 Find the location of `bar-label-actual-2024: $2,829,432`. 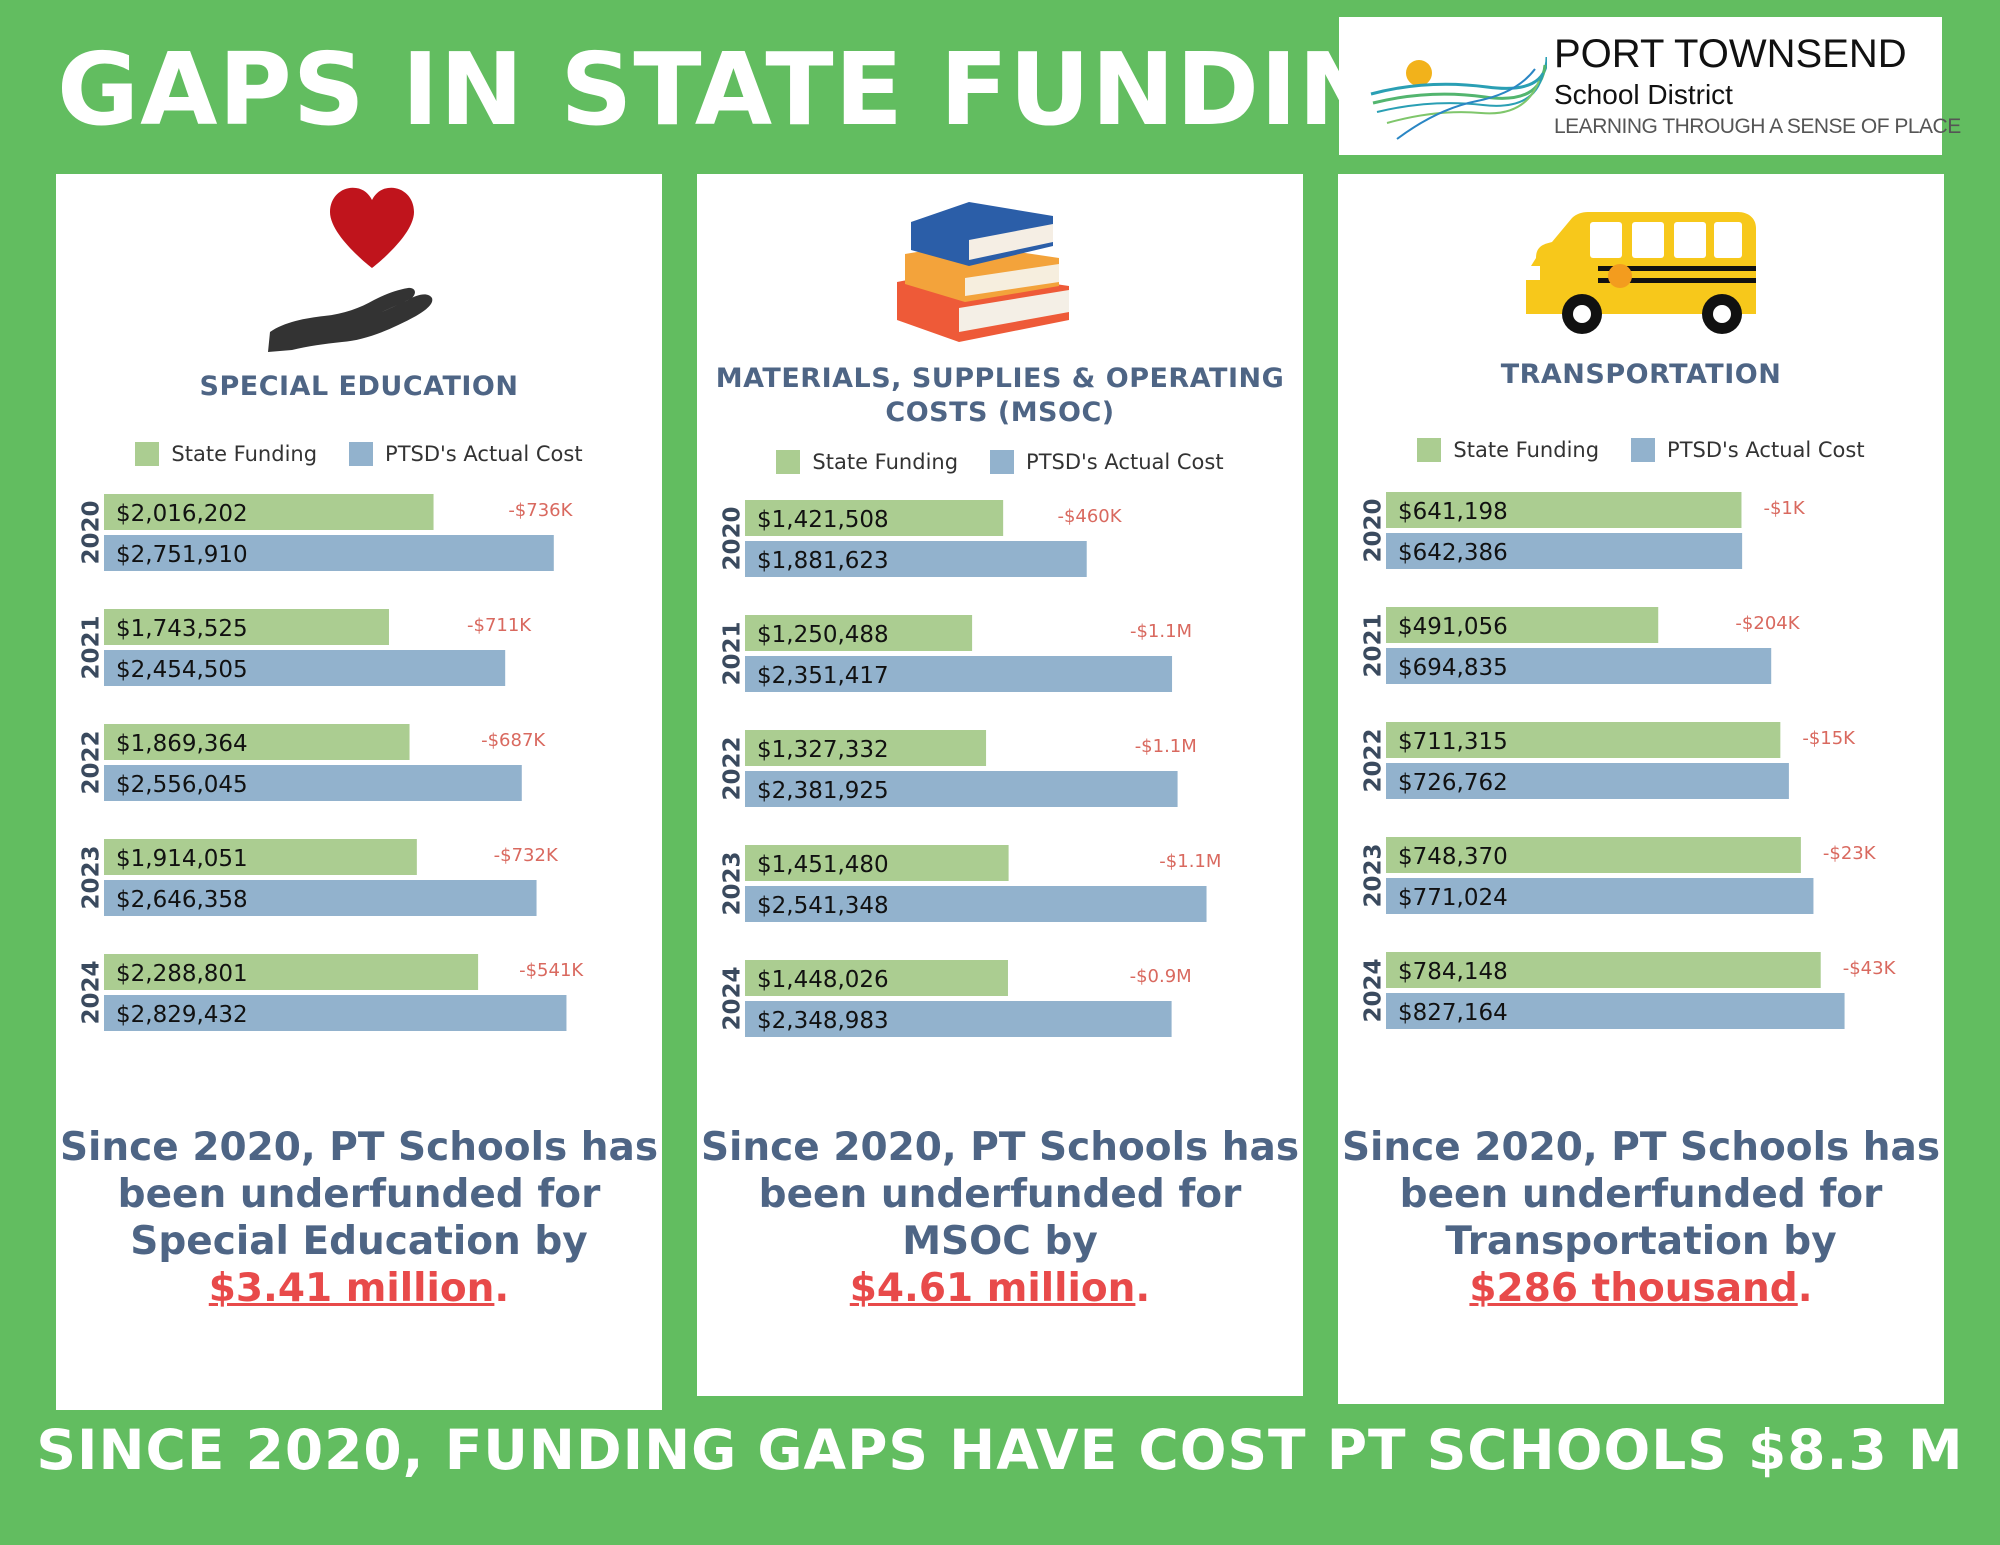

bar-label-actual-2024: $2,829,432 is located at coordinates (182, 1015).